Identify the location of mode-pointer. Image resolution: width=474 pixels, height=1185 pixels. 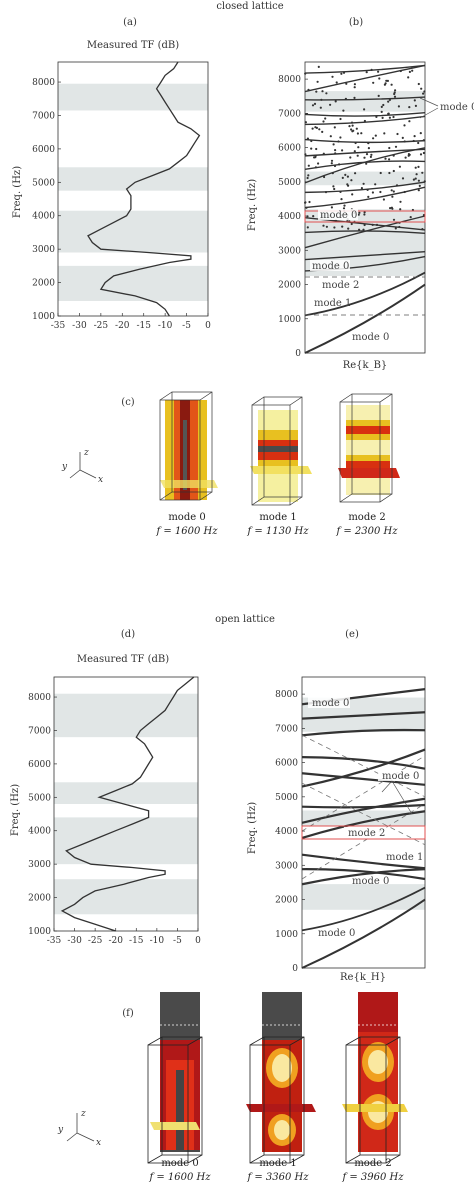
(429, 108).